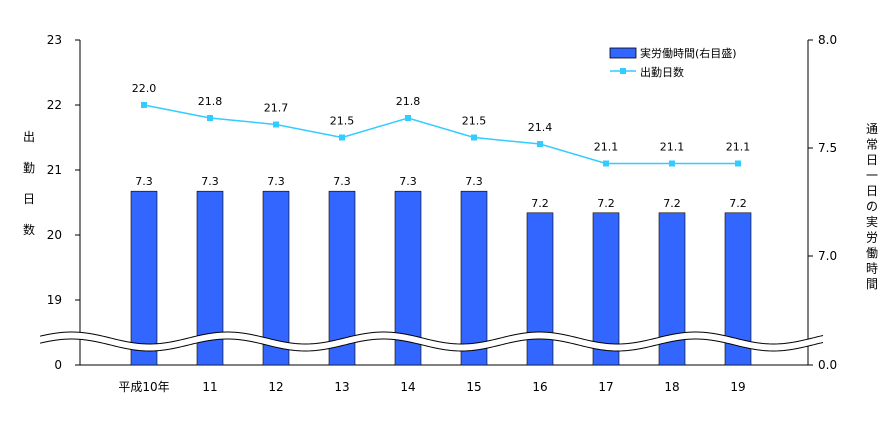 This screenshot has width=891, height=441. I want to click on line-path, so click(440, 134).